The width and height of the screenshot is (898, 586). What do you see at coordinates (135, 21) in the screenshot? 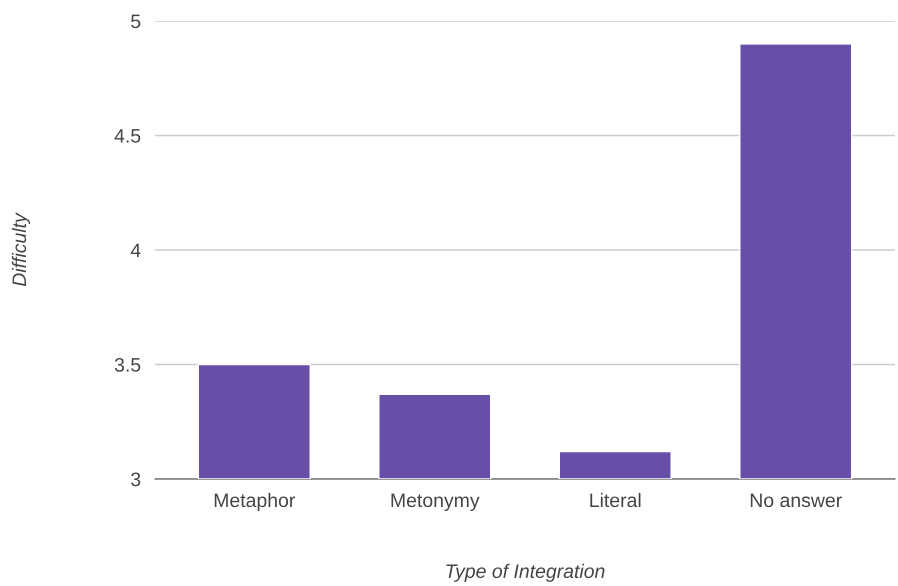
I see `y-tick-label: 5` at bounding box center [135, 21].